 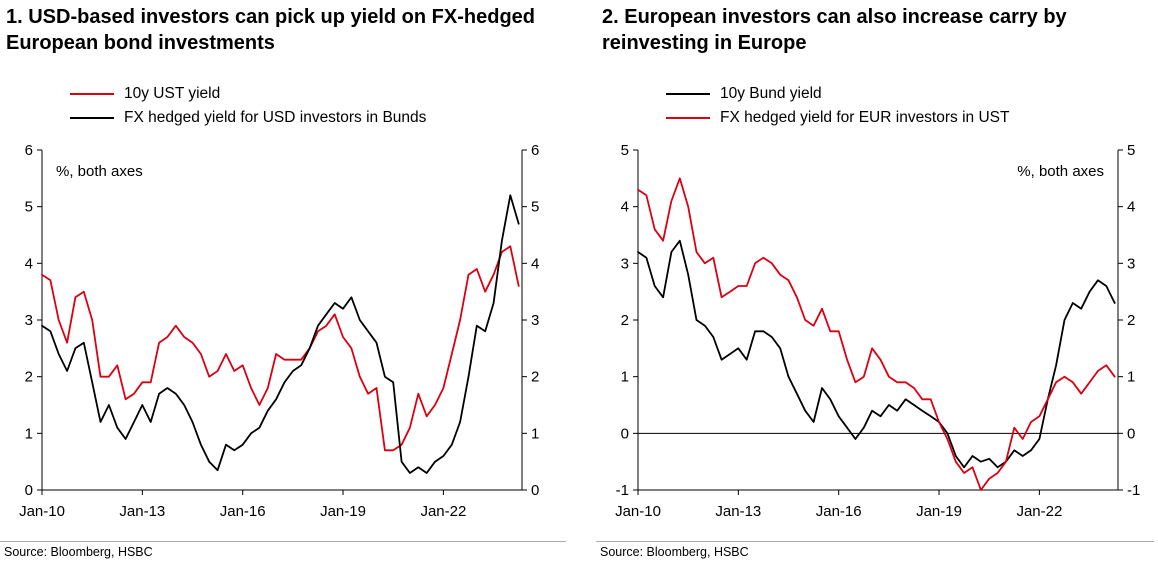 I want to click on legend-item: FX hedged yield for EUR investors in UST, so click(x=837, y=118).